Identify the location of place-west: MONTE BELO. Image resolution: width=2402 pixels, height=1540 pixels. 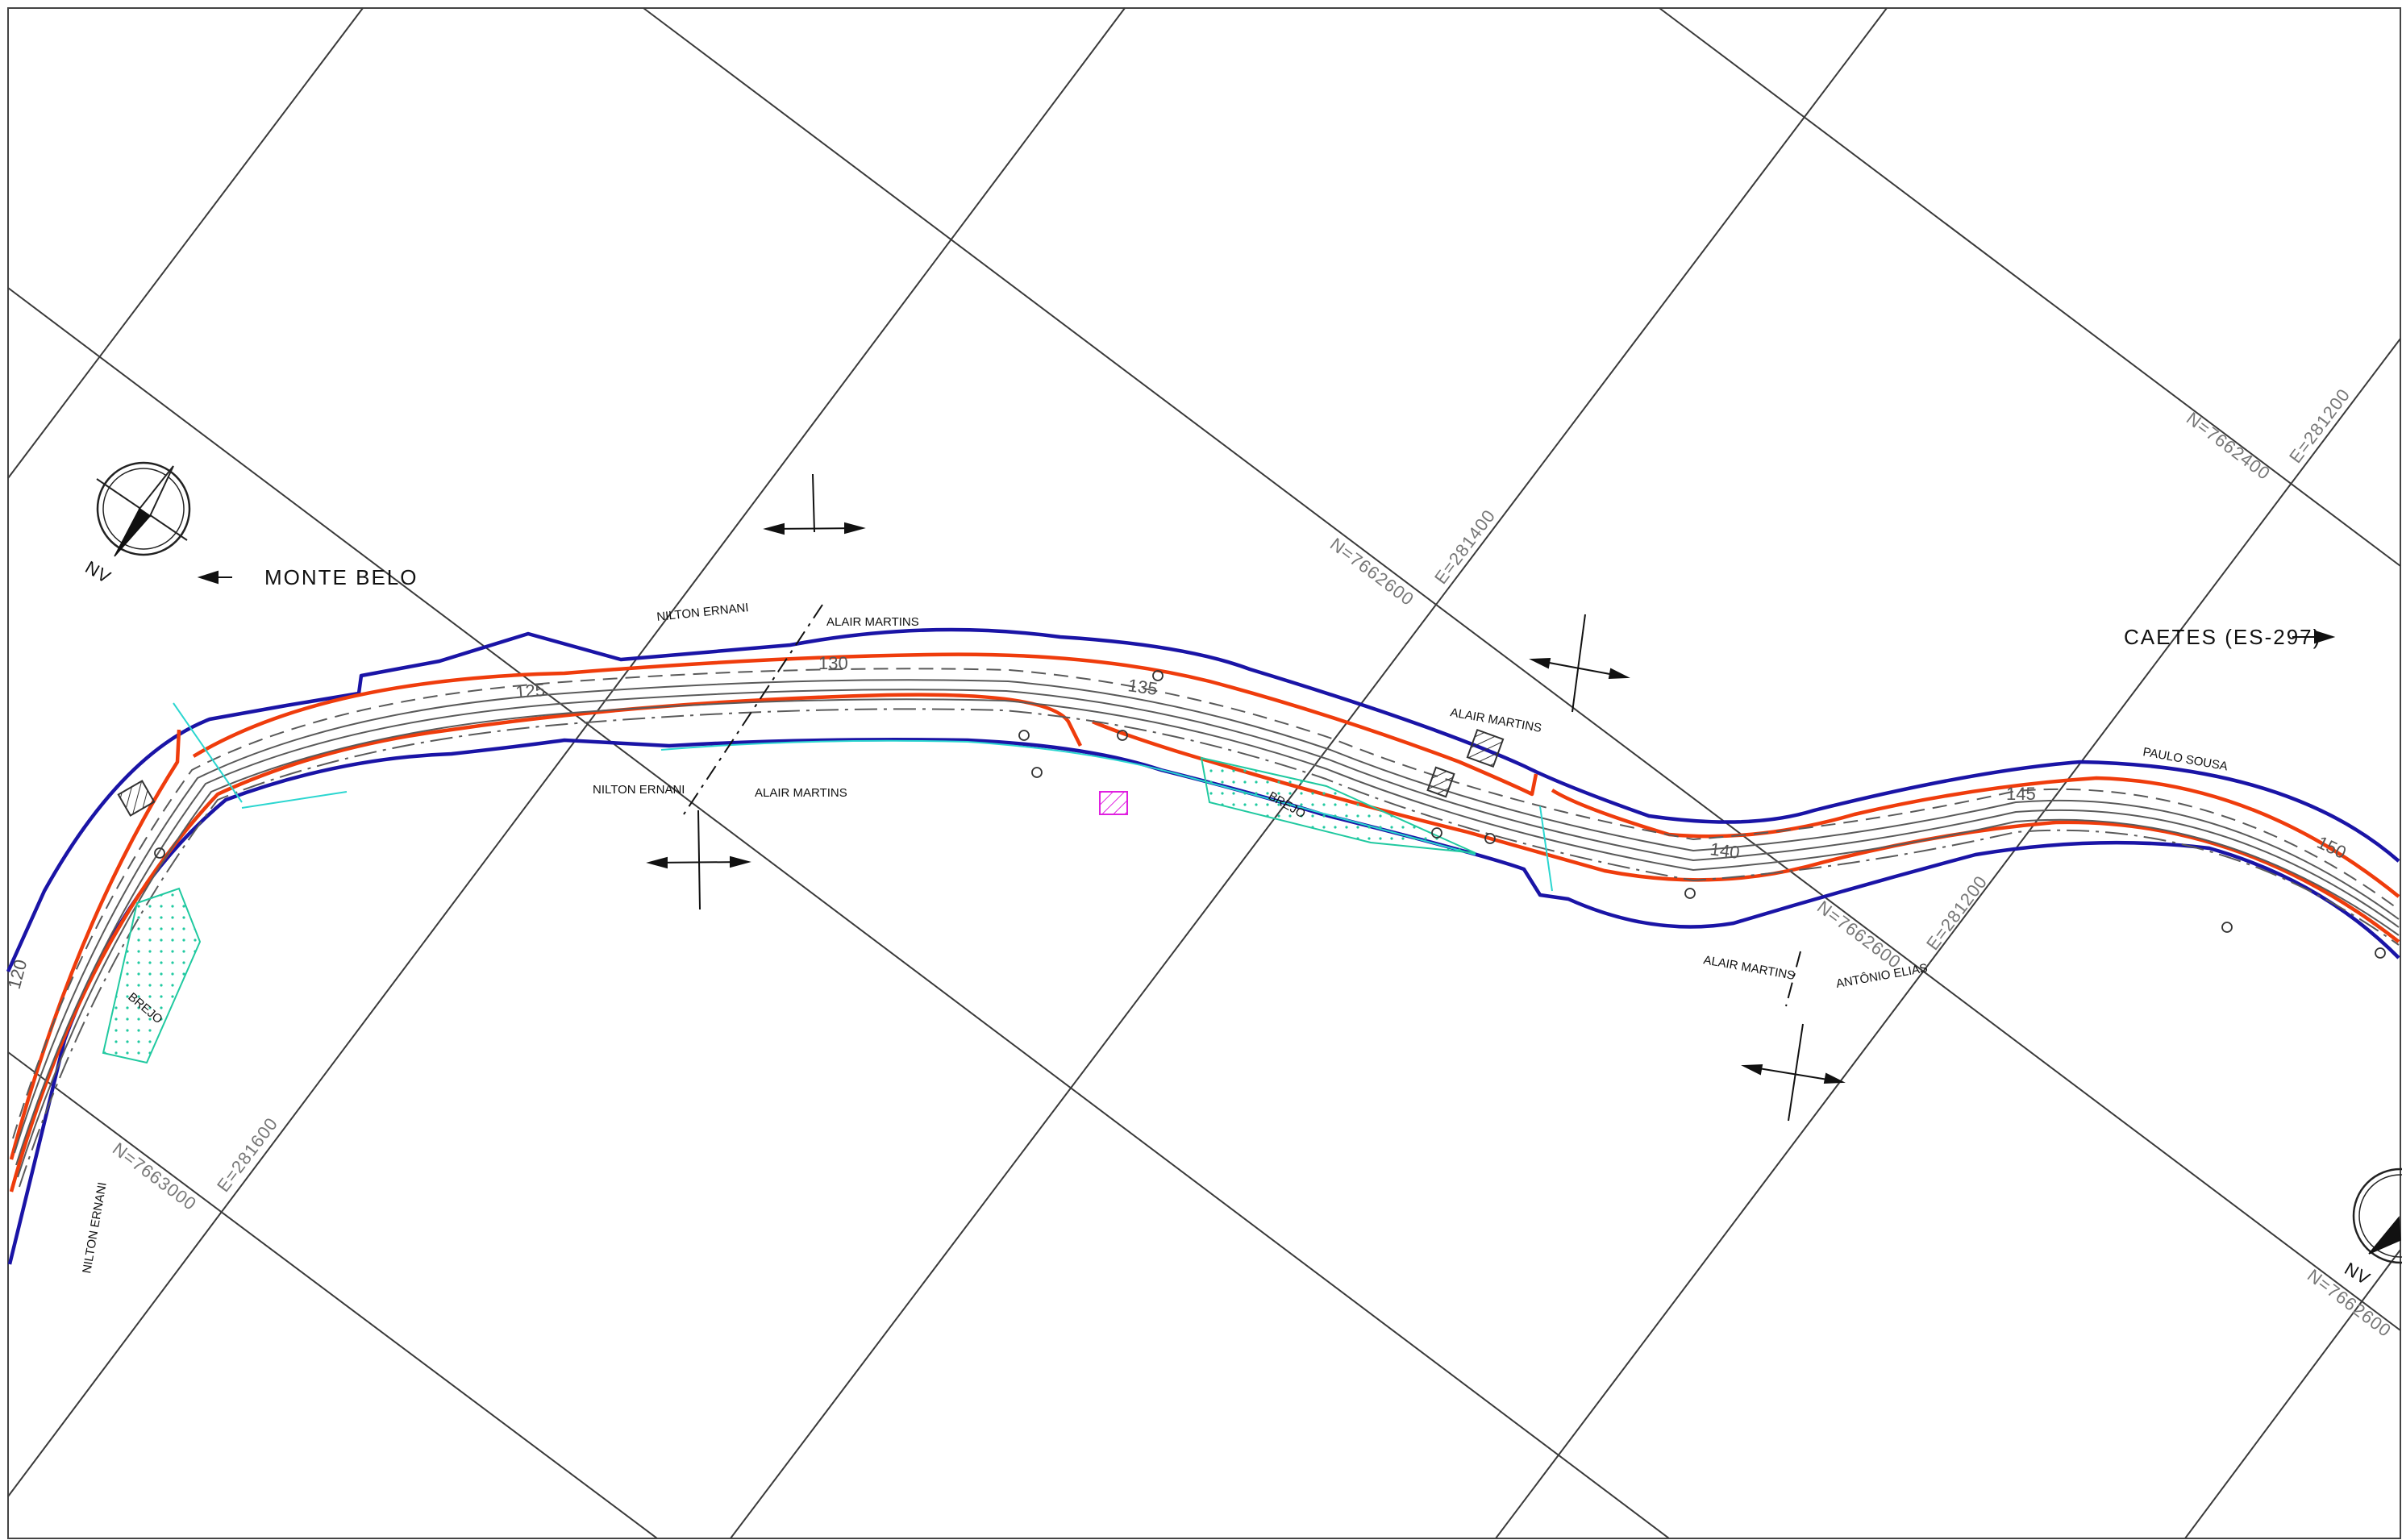
(341, 577).